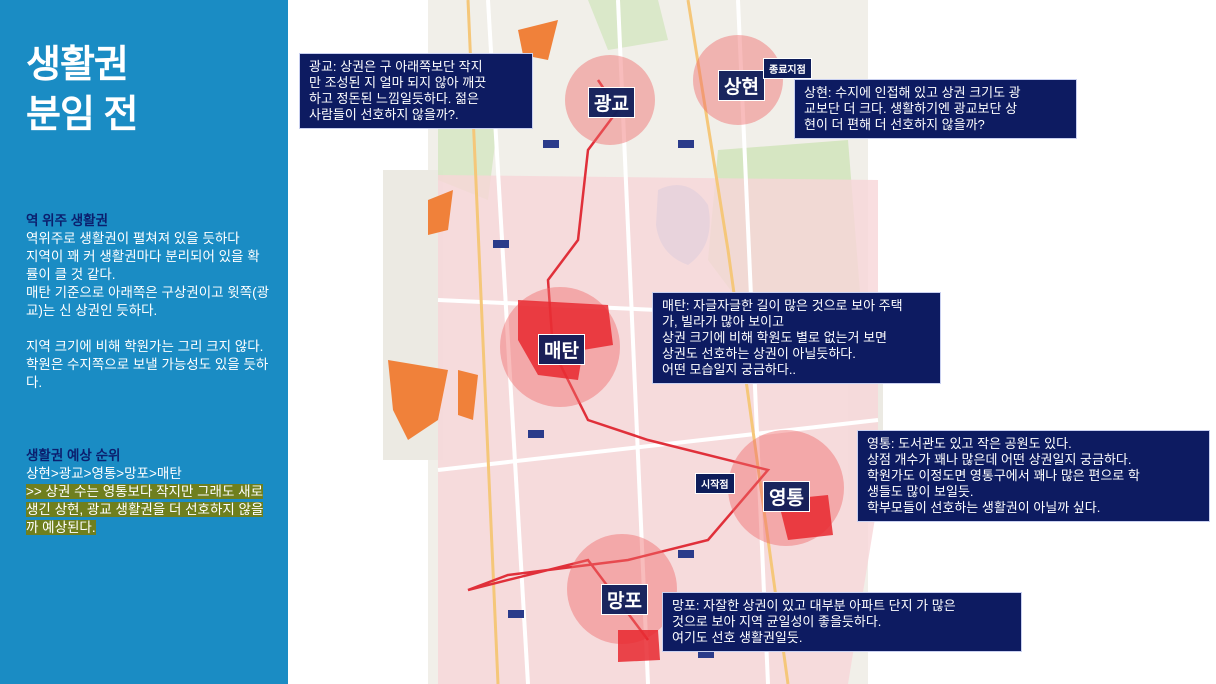 This screenshot has width=1216, height=684. I want to click on note-line: 학원가도 이정도면 영통구에서 꽤나 많은 편으로 학, so click(1003, 475).